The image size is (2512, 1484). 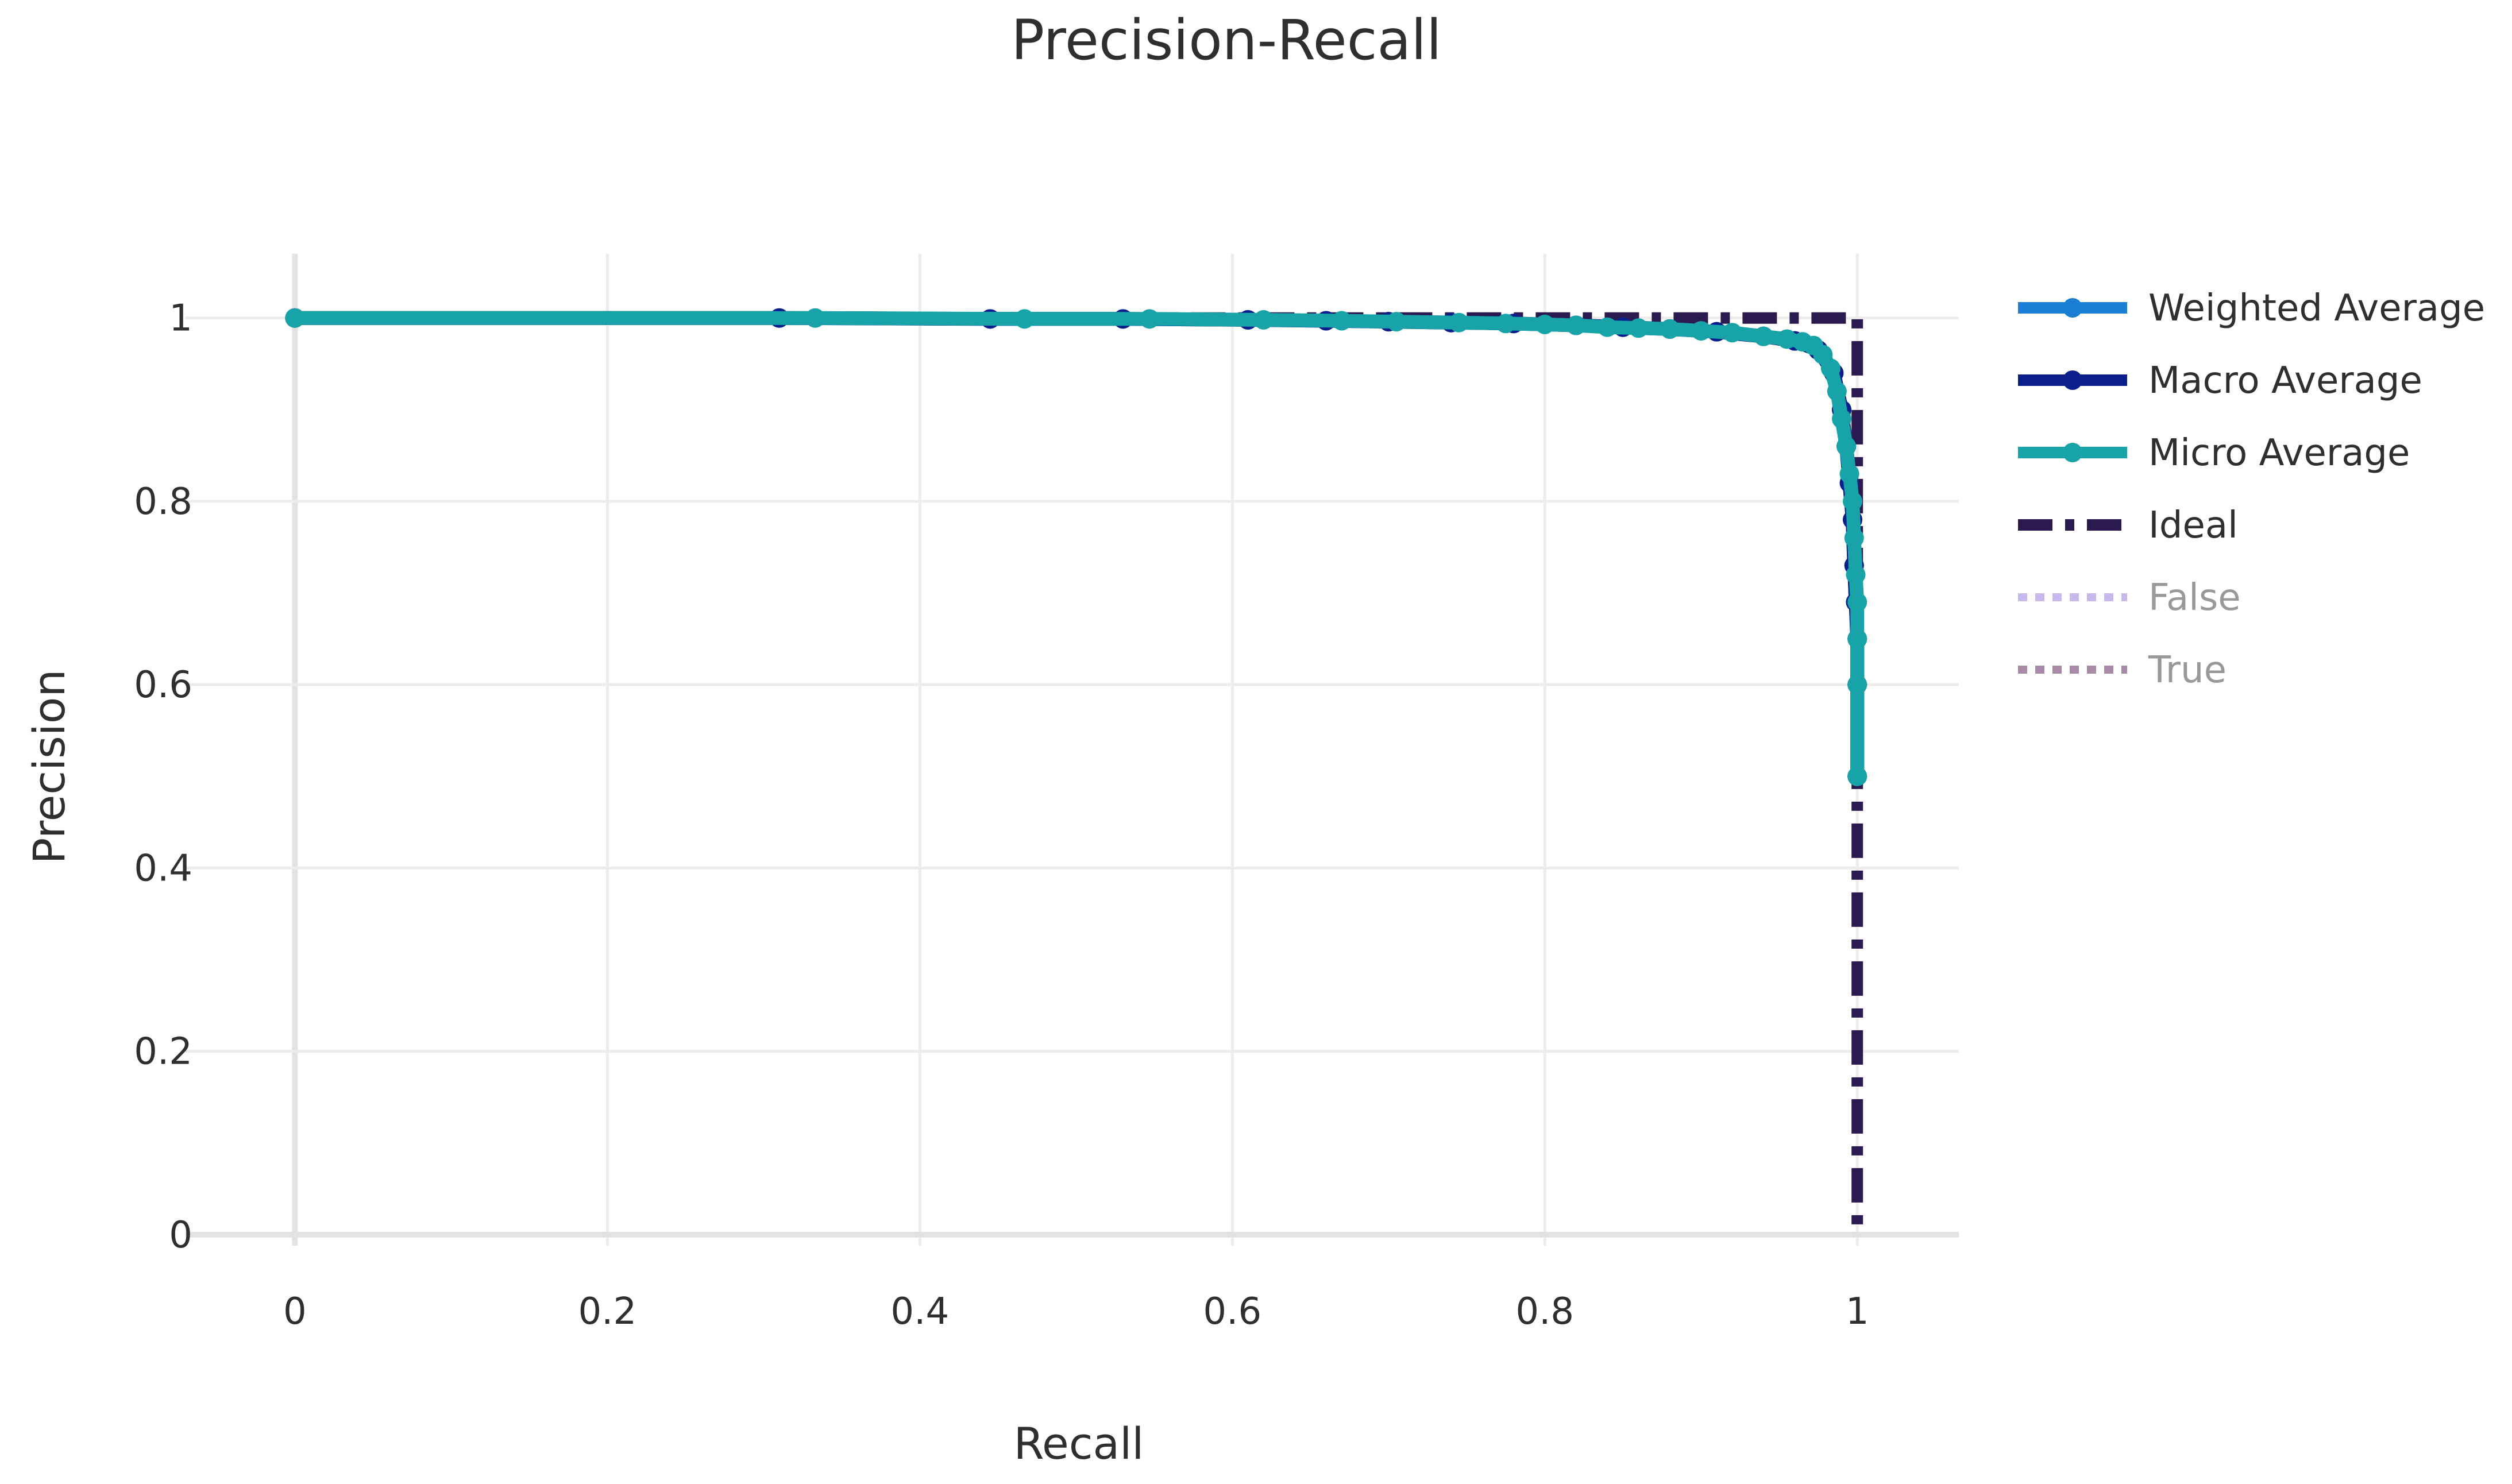 I want to click on y-tick-label: 0, so click(x=180, y=1235).